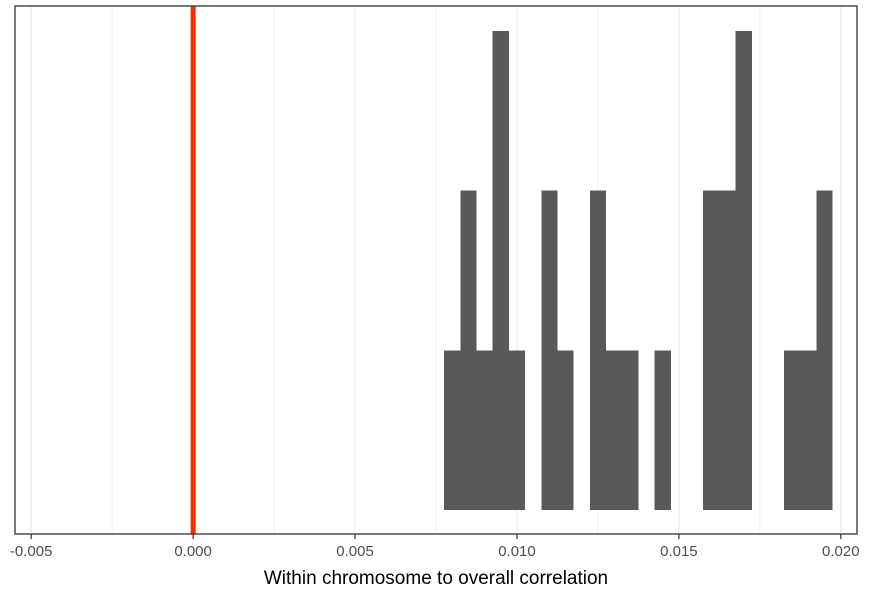 The width and height of the screenshot is (877, 590). I want to click on x-tick-label: 0.010, so click(517, 551).